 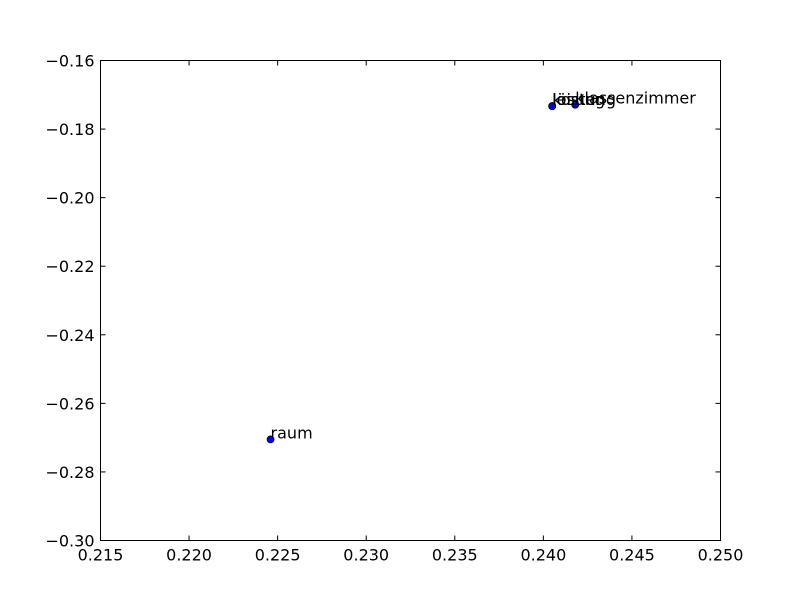 What do you see at coordinates (543, 555) in the screenshot?
I see `x-tick-label: 0.240` at bounding box center [543, 555].